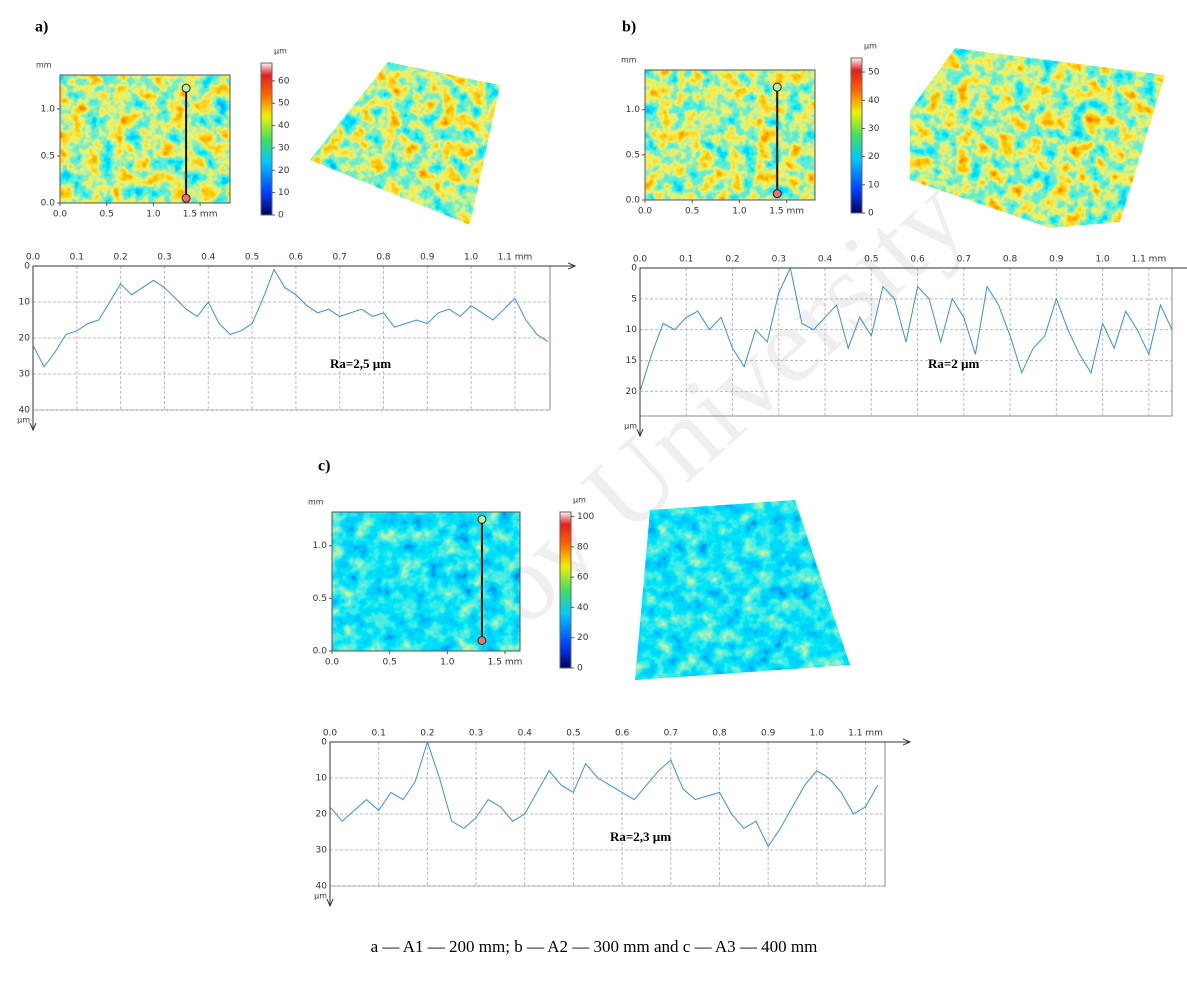 This screenshot has width=1187, height=981. Describe the element at coordinates (360, 363) in the screenshot. I see `annotation: Ra=2,5 µm` at that location.